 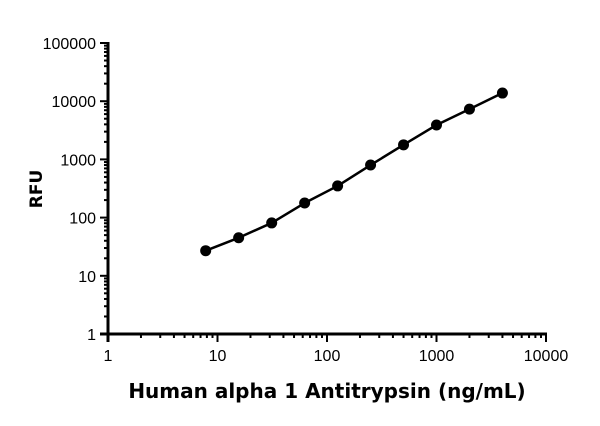 What do you see at coordinates (87, 277) in the screenshot?
I see `y-tick-label: 10` at bounding box center [87, 277].